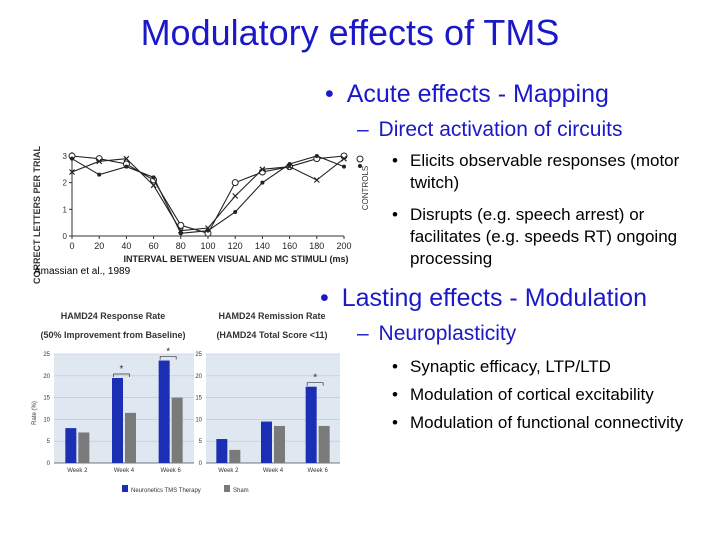 This screenshot has height=540, width=720. Describe the element at coordinates (65, 209) in the screenshot. I see `line-chart-y-tick-label: 1` at that location.